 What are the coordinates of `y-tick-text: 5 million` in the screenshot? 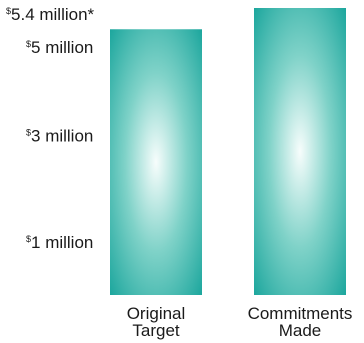 It's located at (62, 47).